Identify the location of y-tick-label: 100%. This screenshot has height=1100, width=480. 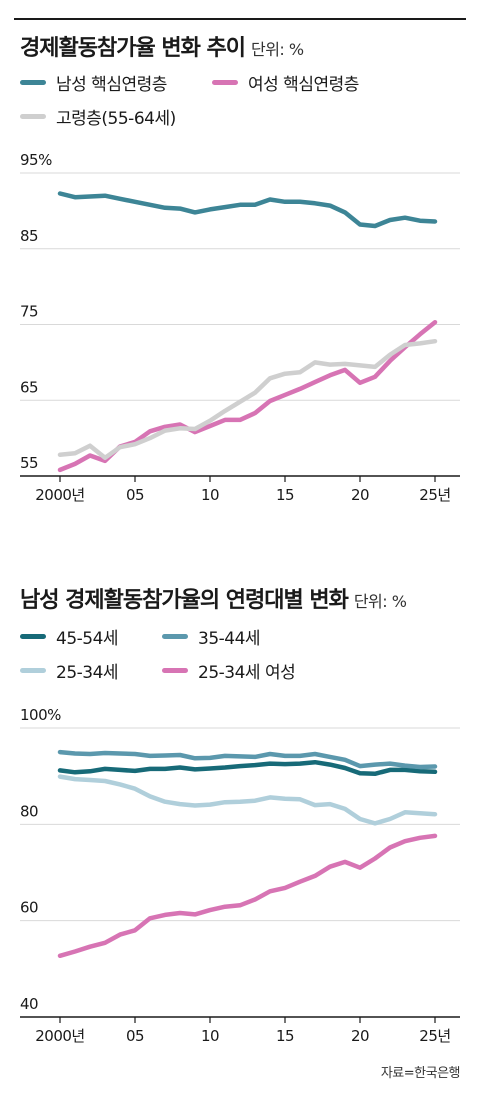
(40, 715).